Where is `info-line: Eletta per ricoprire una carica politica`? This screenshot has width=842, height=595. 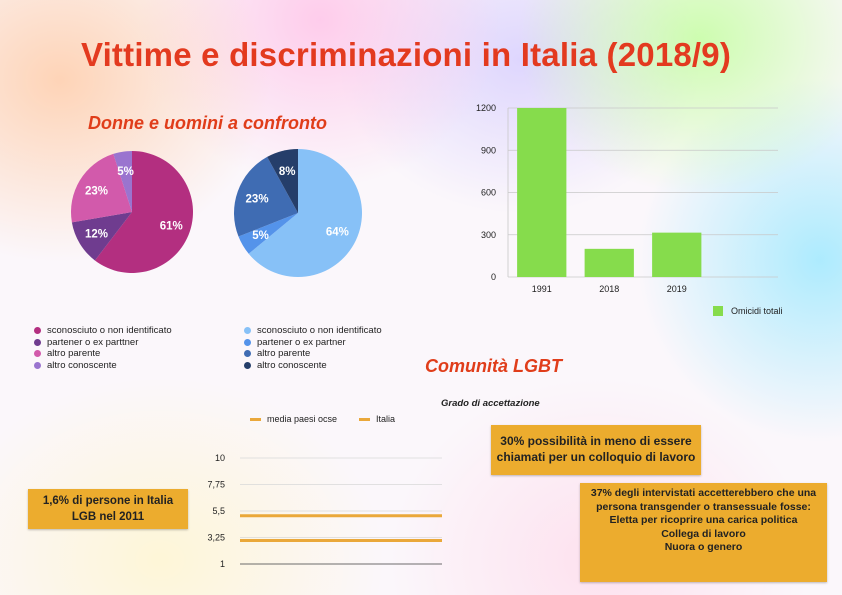
info-line: Eletta per ricoprire una carica politica is located at coordinates (703, 520).